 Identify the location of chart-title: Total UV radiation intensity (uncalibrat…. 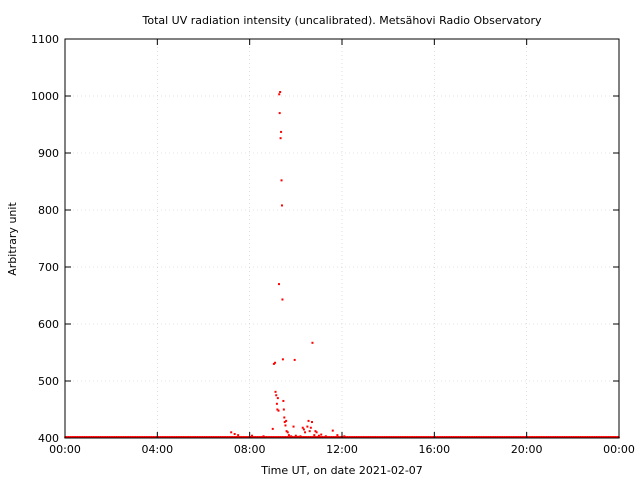
(342, 20).